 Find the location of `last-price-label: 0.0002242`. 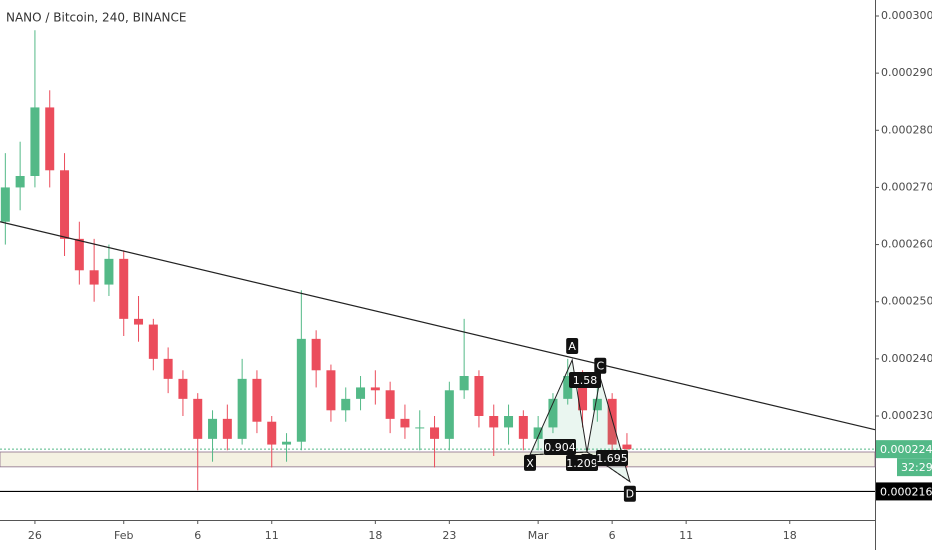

last-price-label: 0.0002242 is located at coordinates (906, 449).